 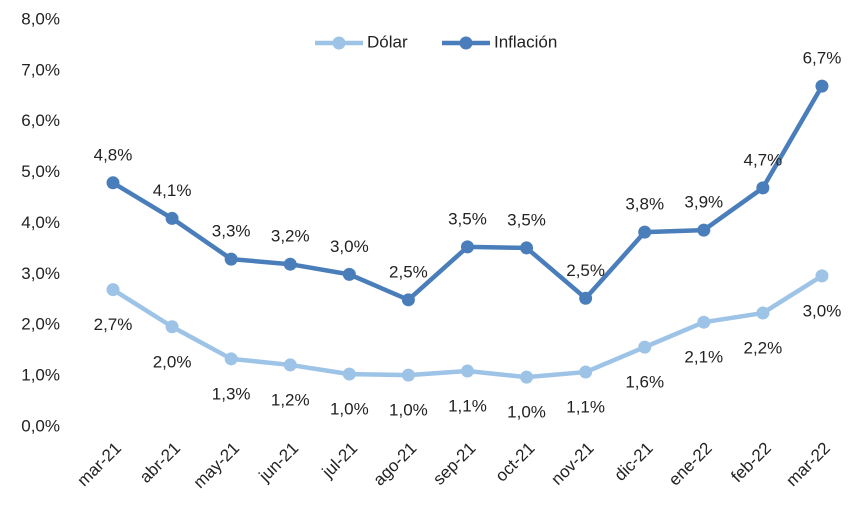 I want to click on data-label: 3,9%, so click(x=703, y=202).